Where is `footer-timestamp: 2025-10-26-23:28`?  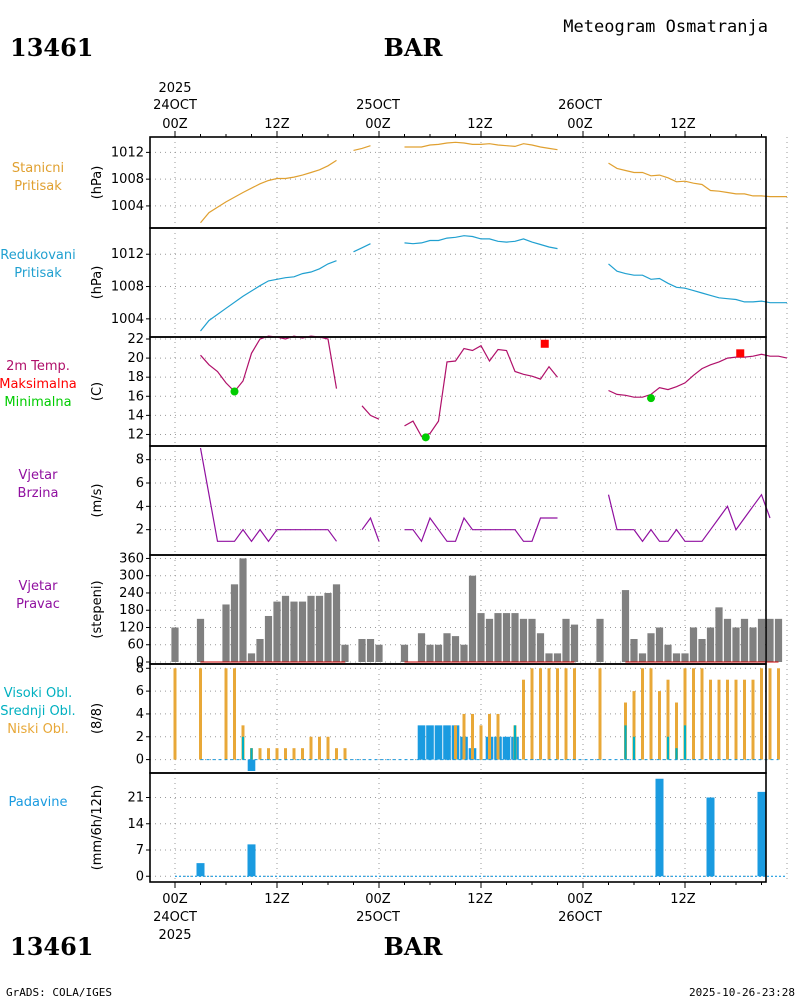
footer-timestamp: 2025-10-26-23:28 is located at coordinates (742, 992).